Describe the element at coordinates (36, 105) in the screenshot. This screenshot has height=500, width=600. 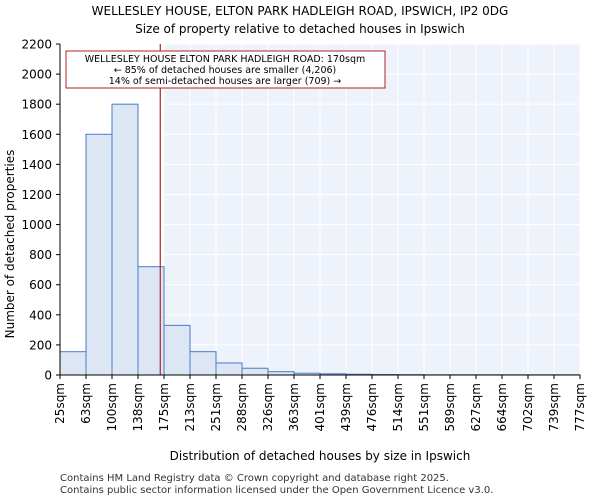
I see `y-tick-label: 1800` at that location.